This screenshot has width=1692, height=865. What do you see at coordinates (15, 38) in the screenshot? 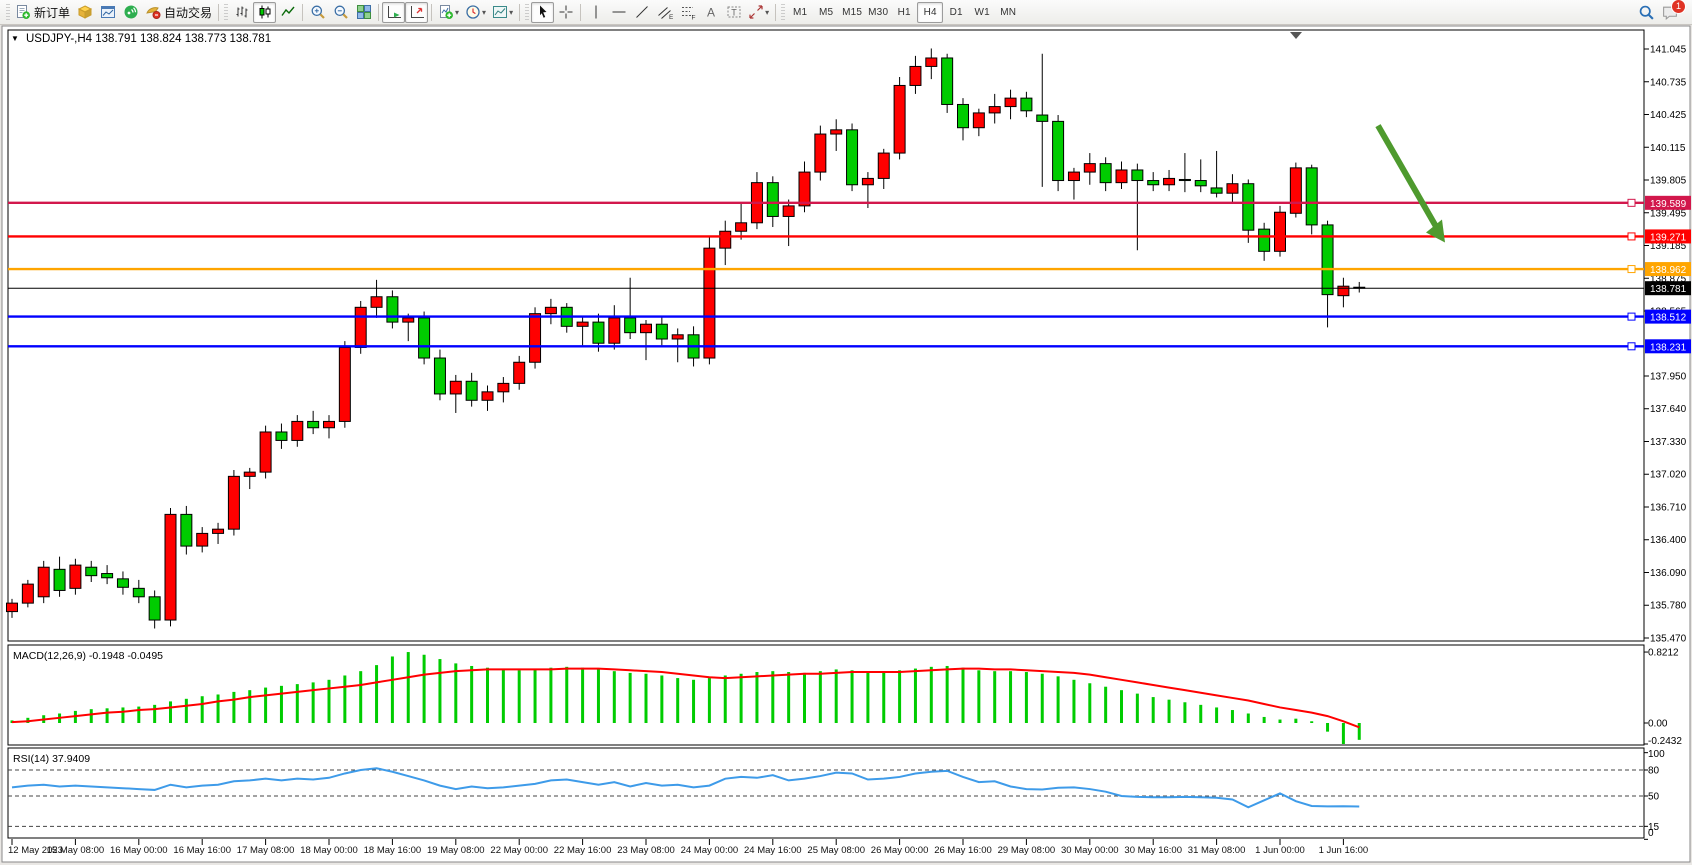
I see `one-click-trading-collapse-icon: ▼` at bounding box center [15, 38].